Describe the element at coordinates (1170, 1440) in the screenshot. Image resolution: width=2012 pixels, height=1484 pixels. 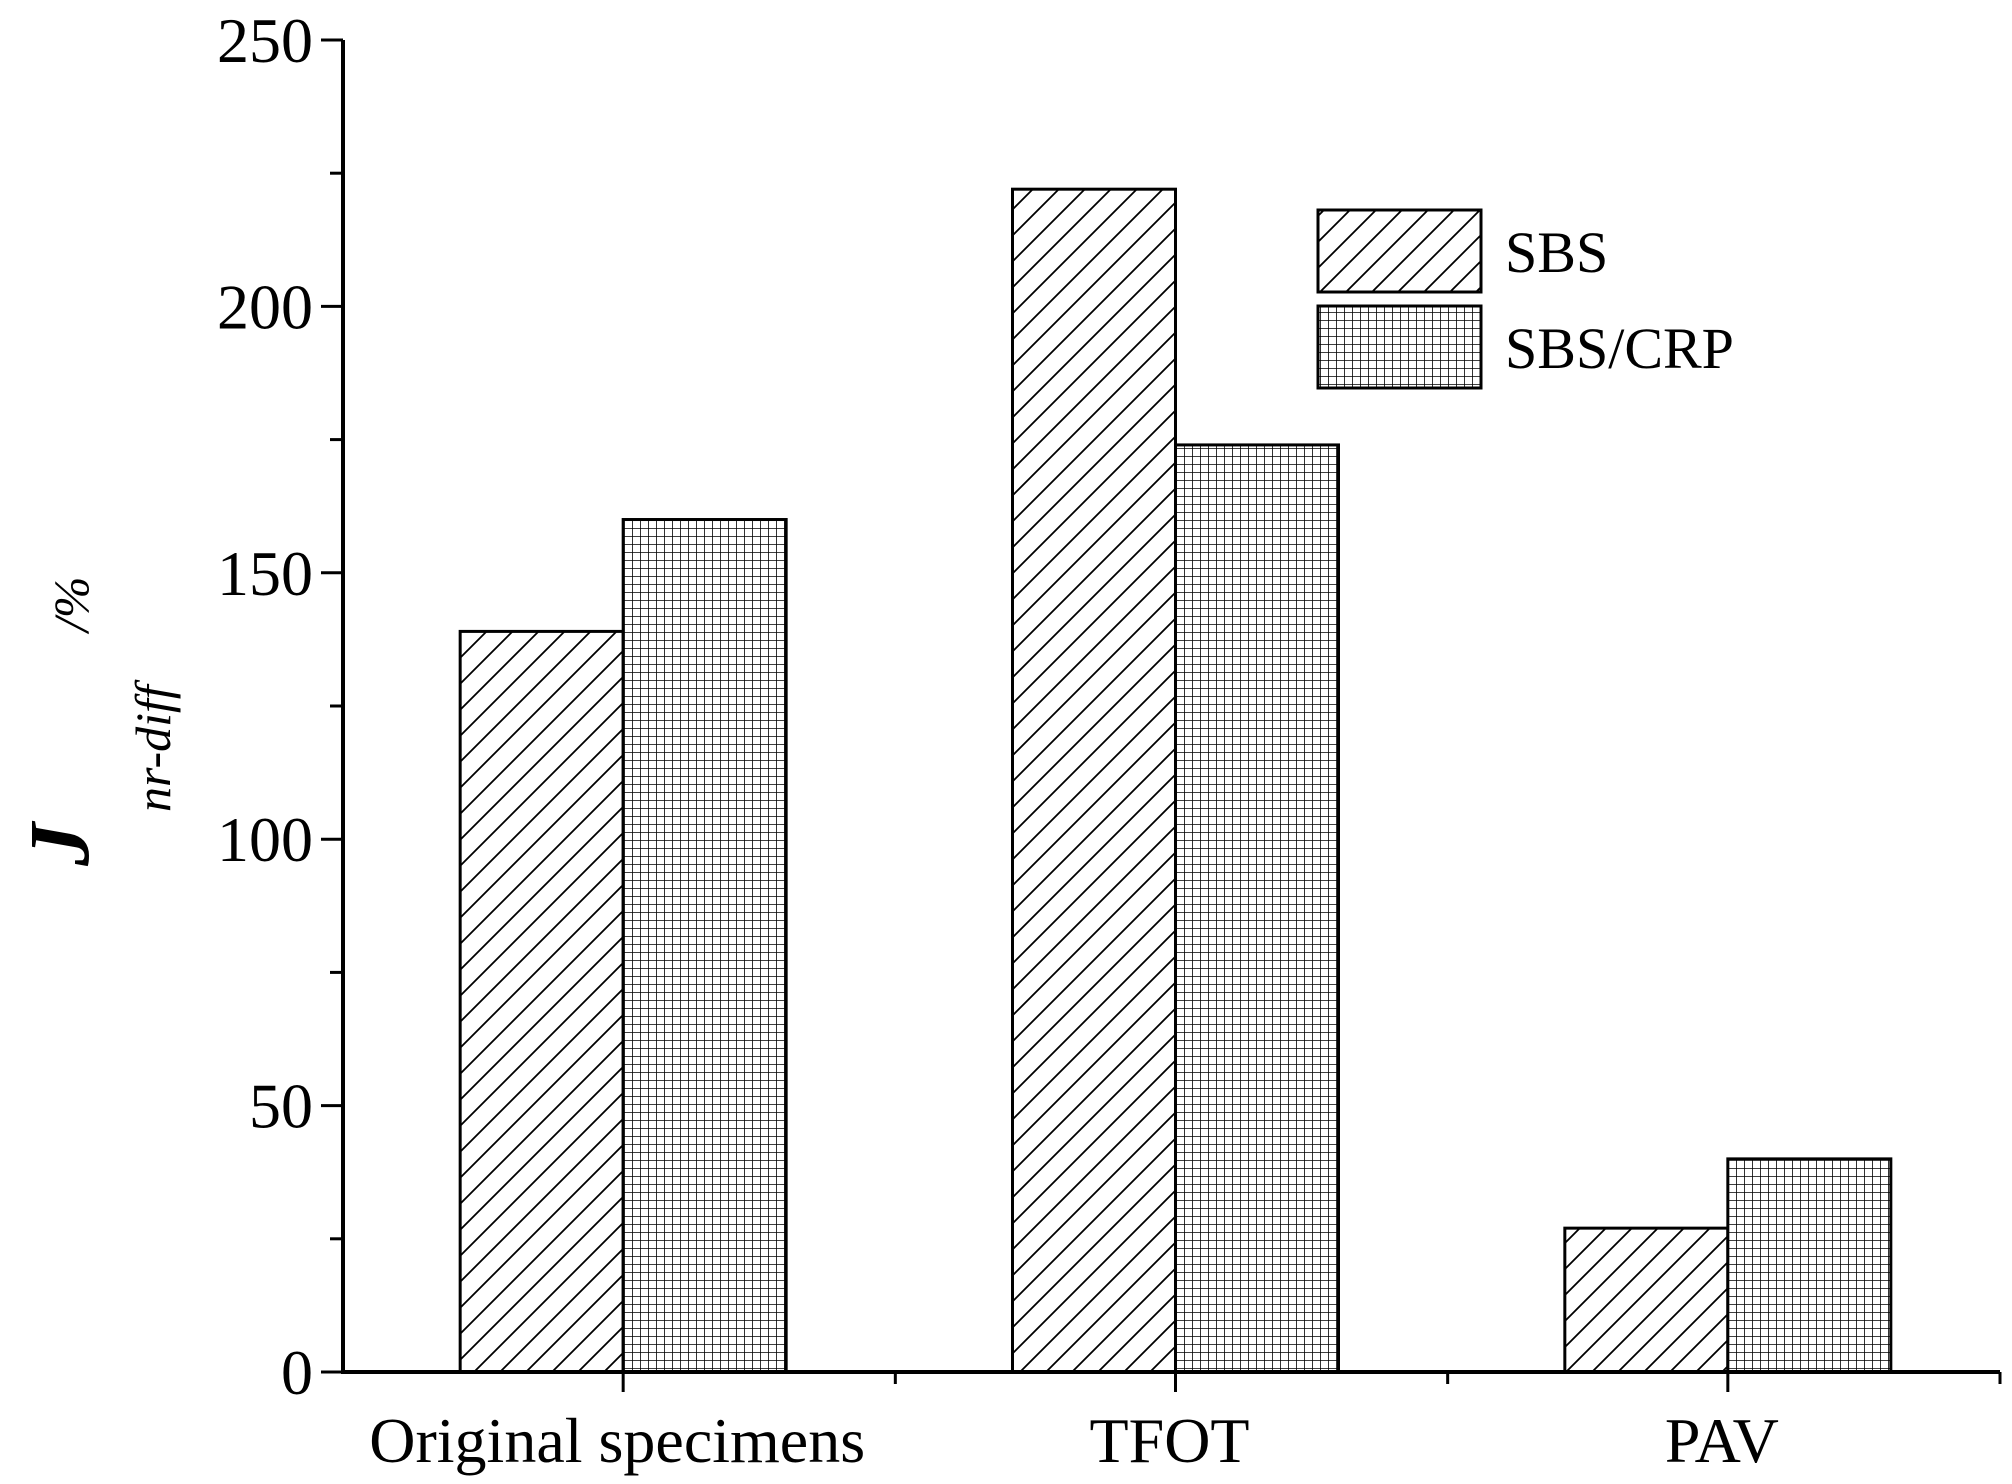
I see `x-tick-label: TFOT` at that location.